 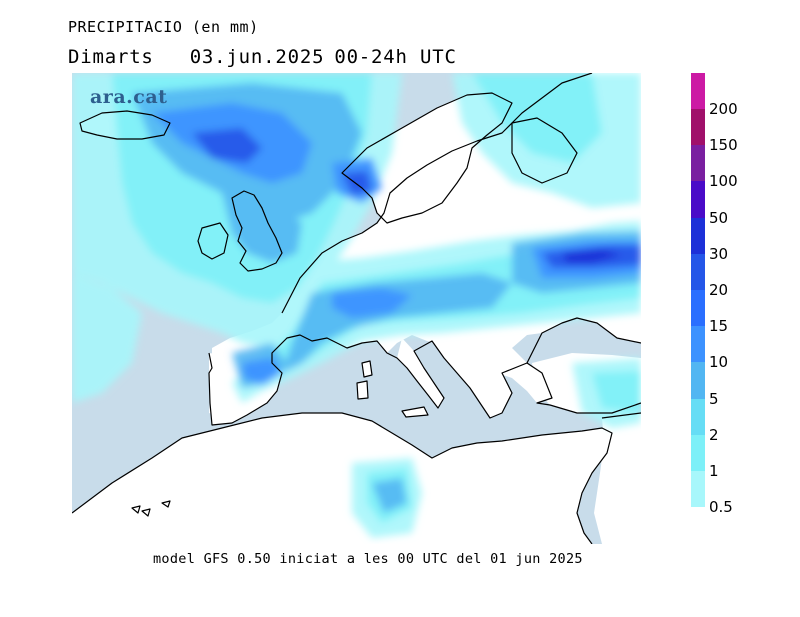 I want to click on date-label: 03.jun.2025, so click(x=257, y=57).